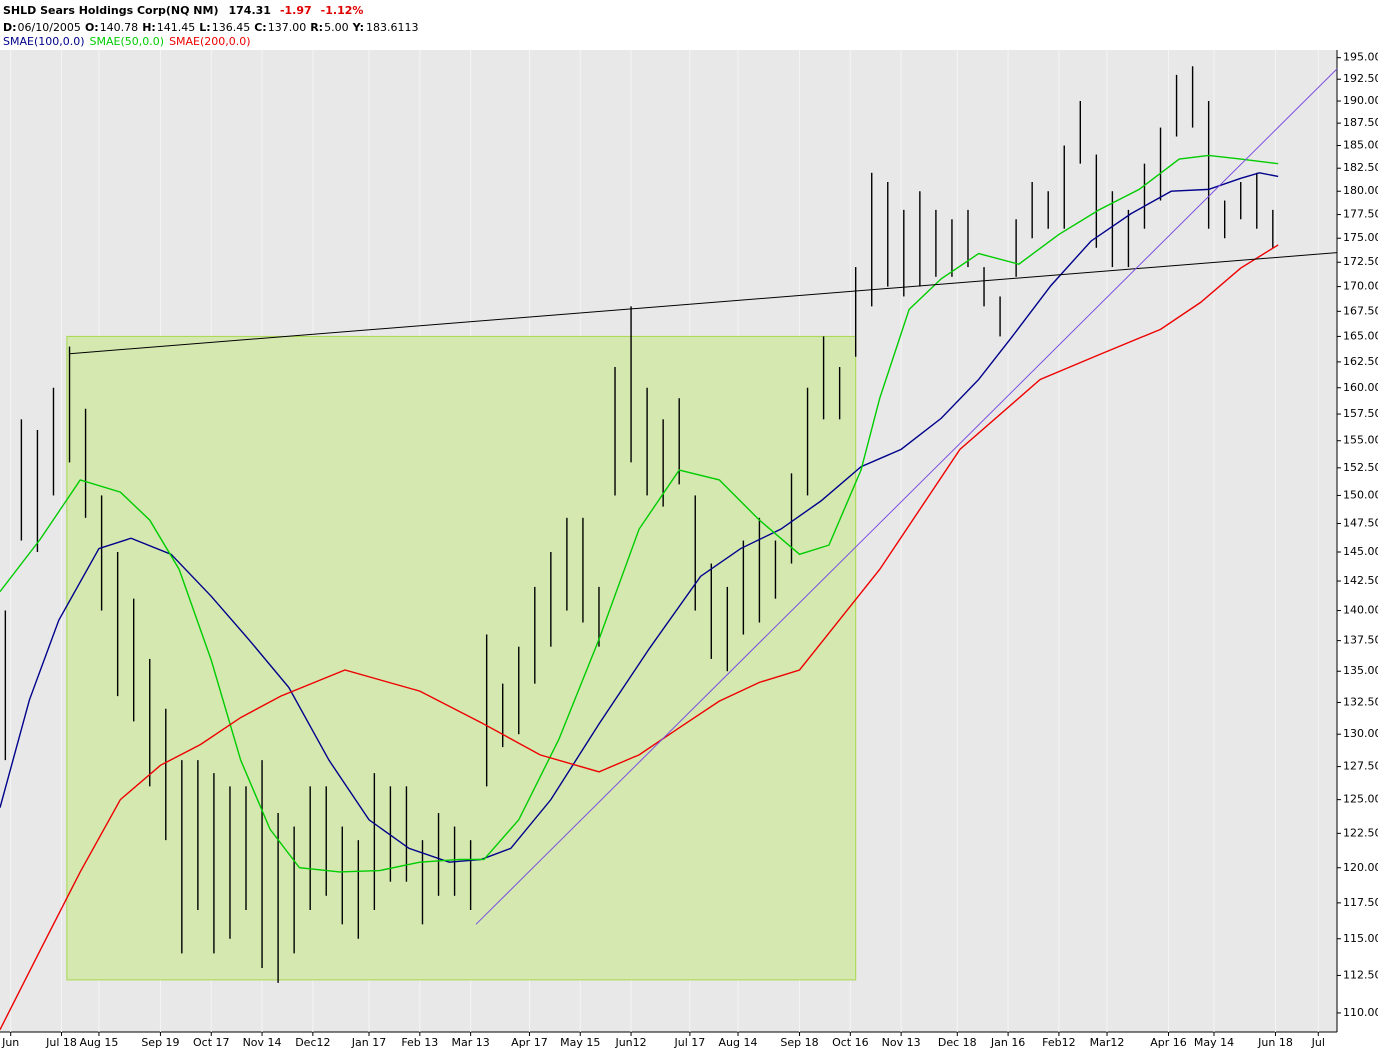 Image resolution: width=1378 pixels, height=1059 pixels. Describe the element at coordinates (1360, 100) in the screenshot. I see `y-tick-label: 190.00` at that location.